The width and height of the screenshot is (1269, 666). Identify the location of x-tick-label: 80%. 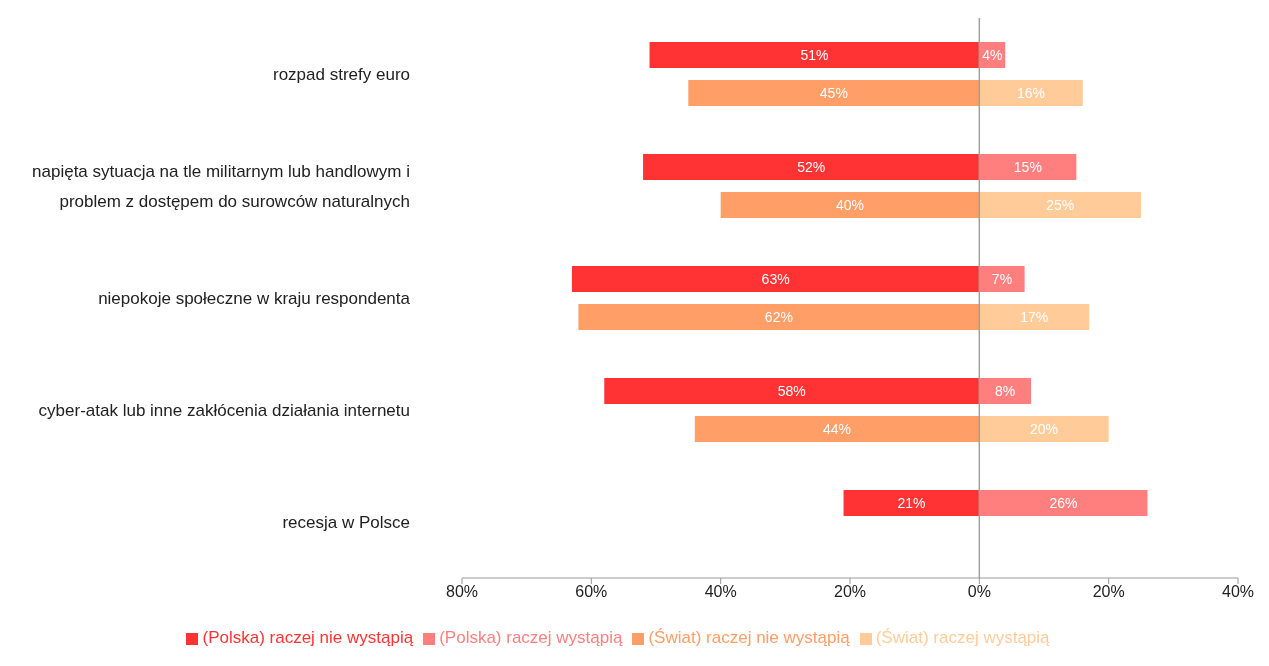
(462, 592).